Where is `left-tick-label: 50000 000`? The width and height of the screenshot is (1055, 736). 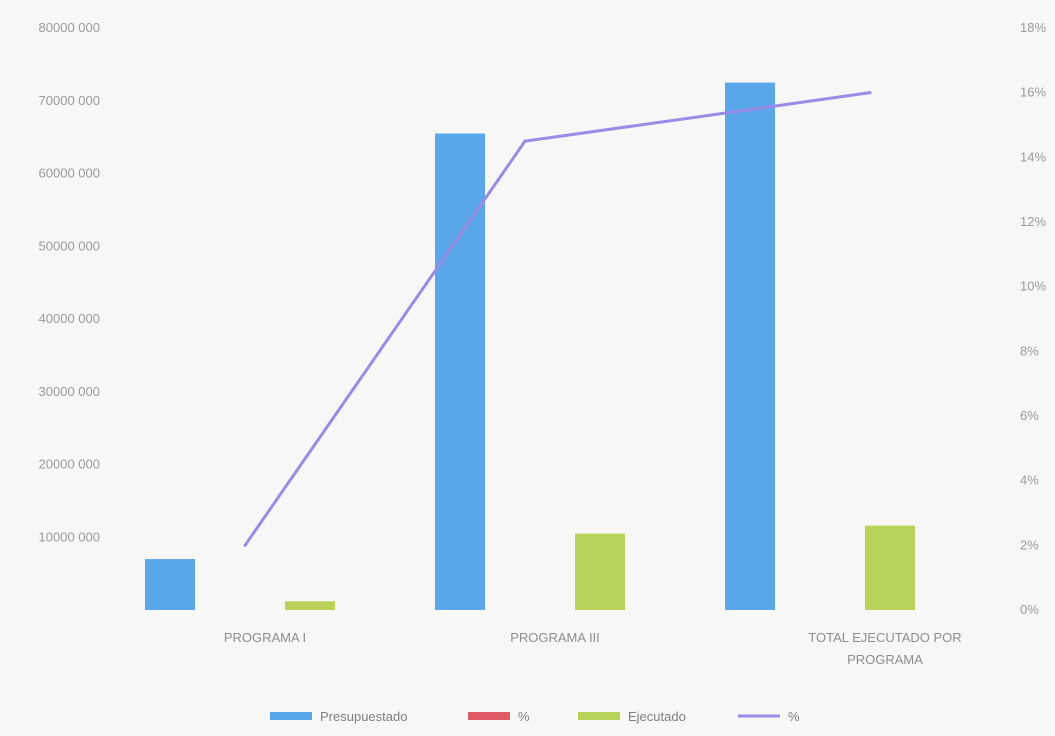
left-tick-label: 50000 000 is located at coordinates (69, 245).